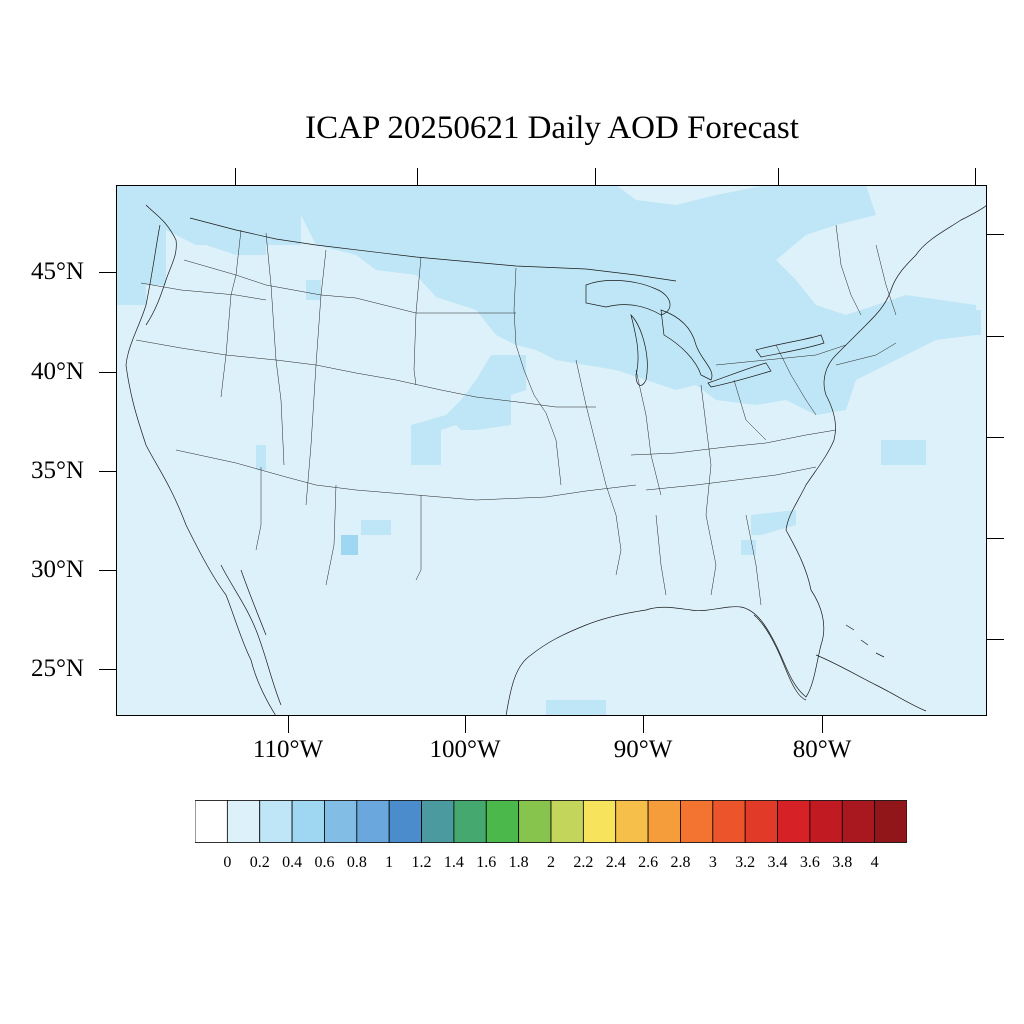  I want to click on colorbar-tick-label: 2.8, so click(680, 862).